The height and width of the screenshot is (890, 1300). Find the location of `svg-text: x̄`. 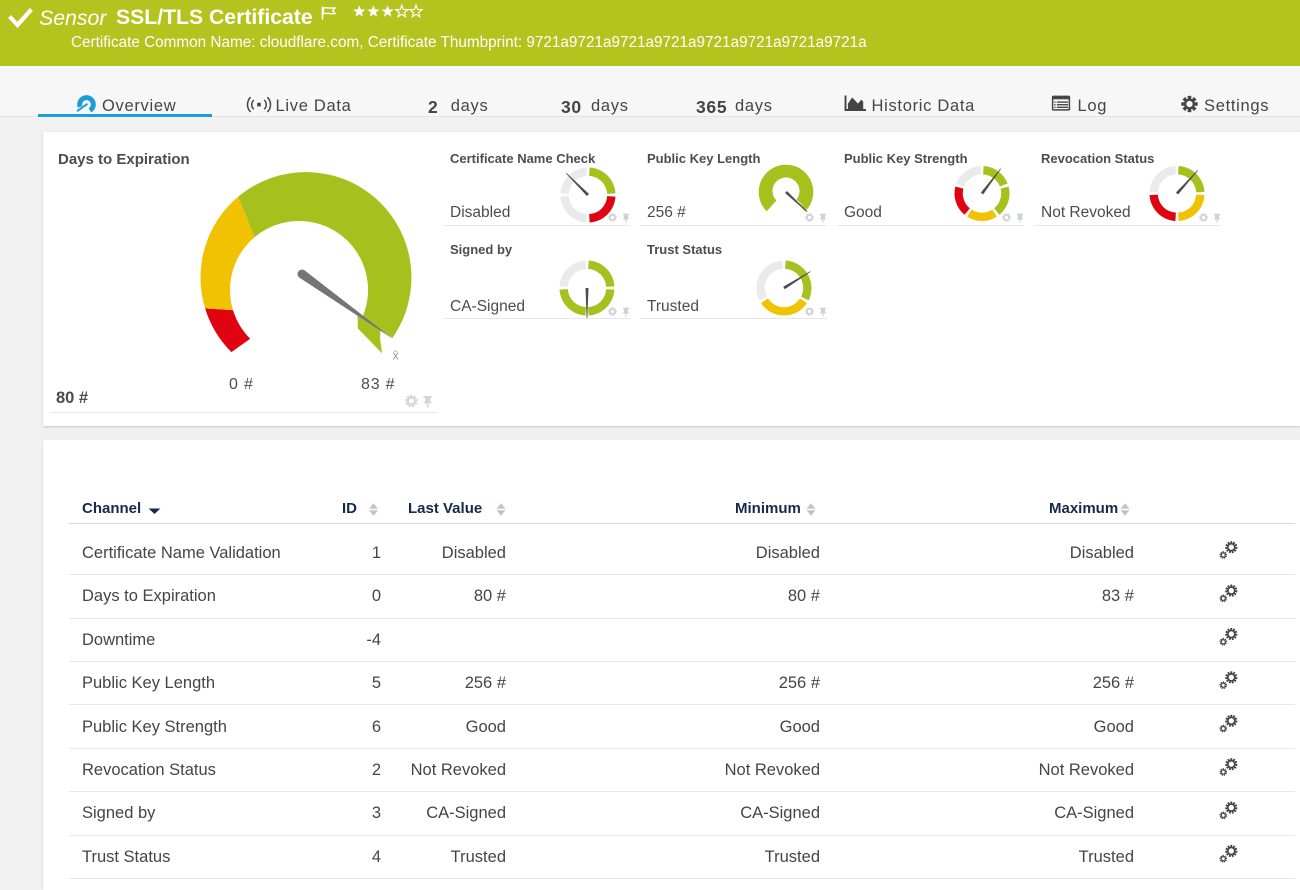

svg-text: x̄ is located at coordinates (396, 356).